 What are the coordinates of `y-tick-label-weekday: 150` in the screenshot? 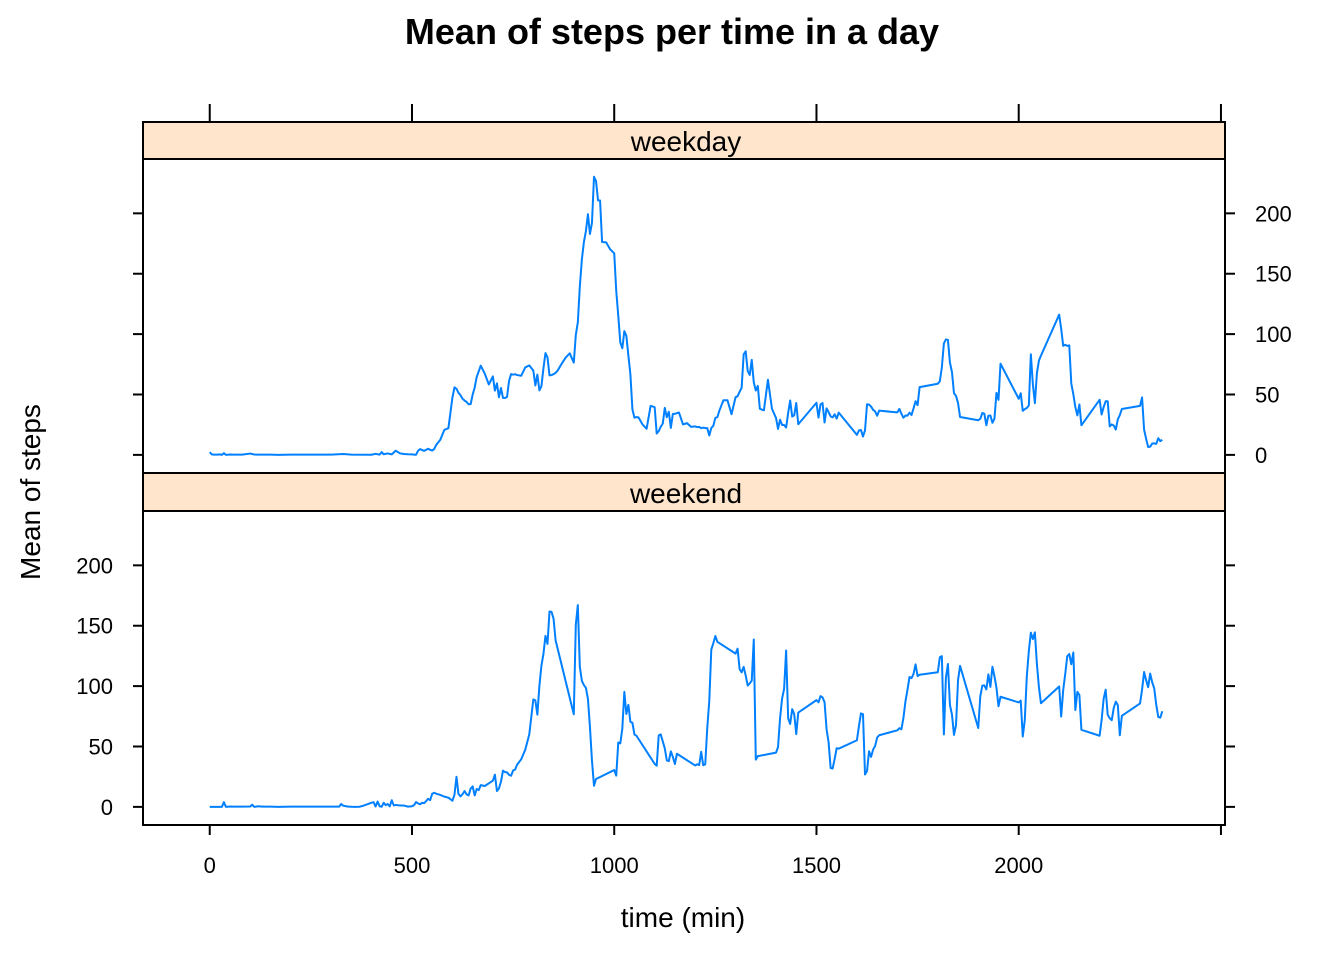 It's located at (1273, 274).